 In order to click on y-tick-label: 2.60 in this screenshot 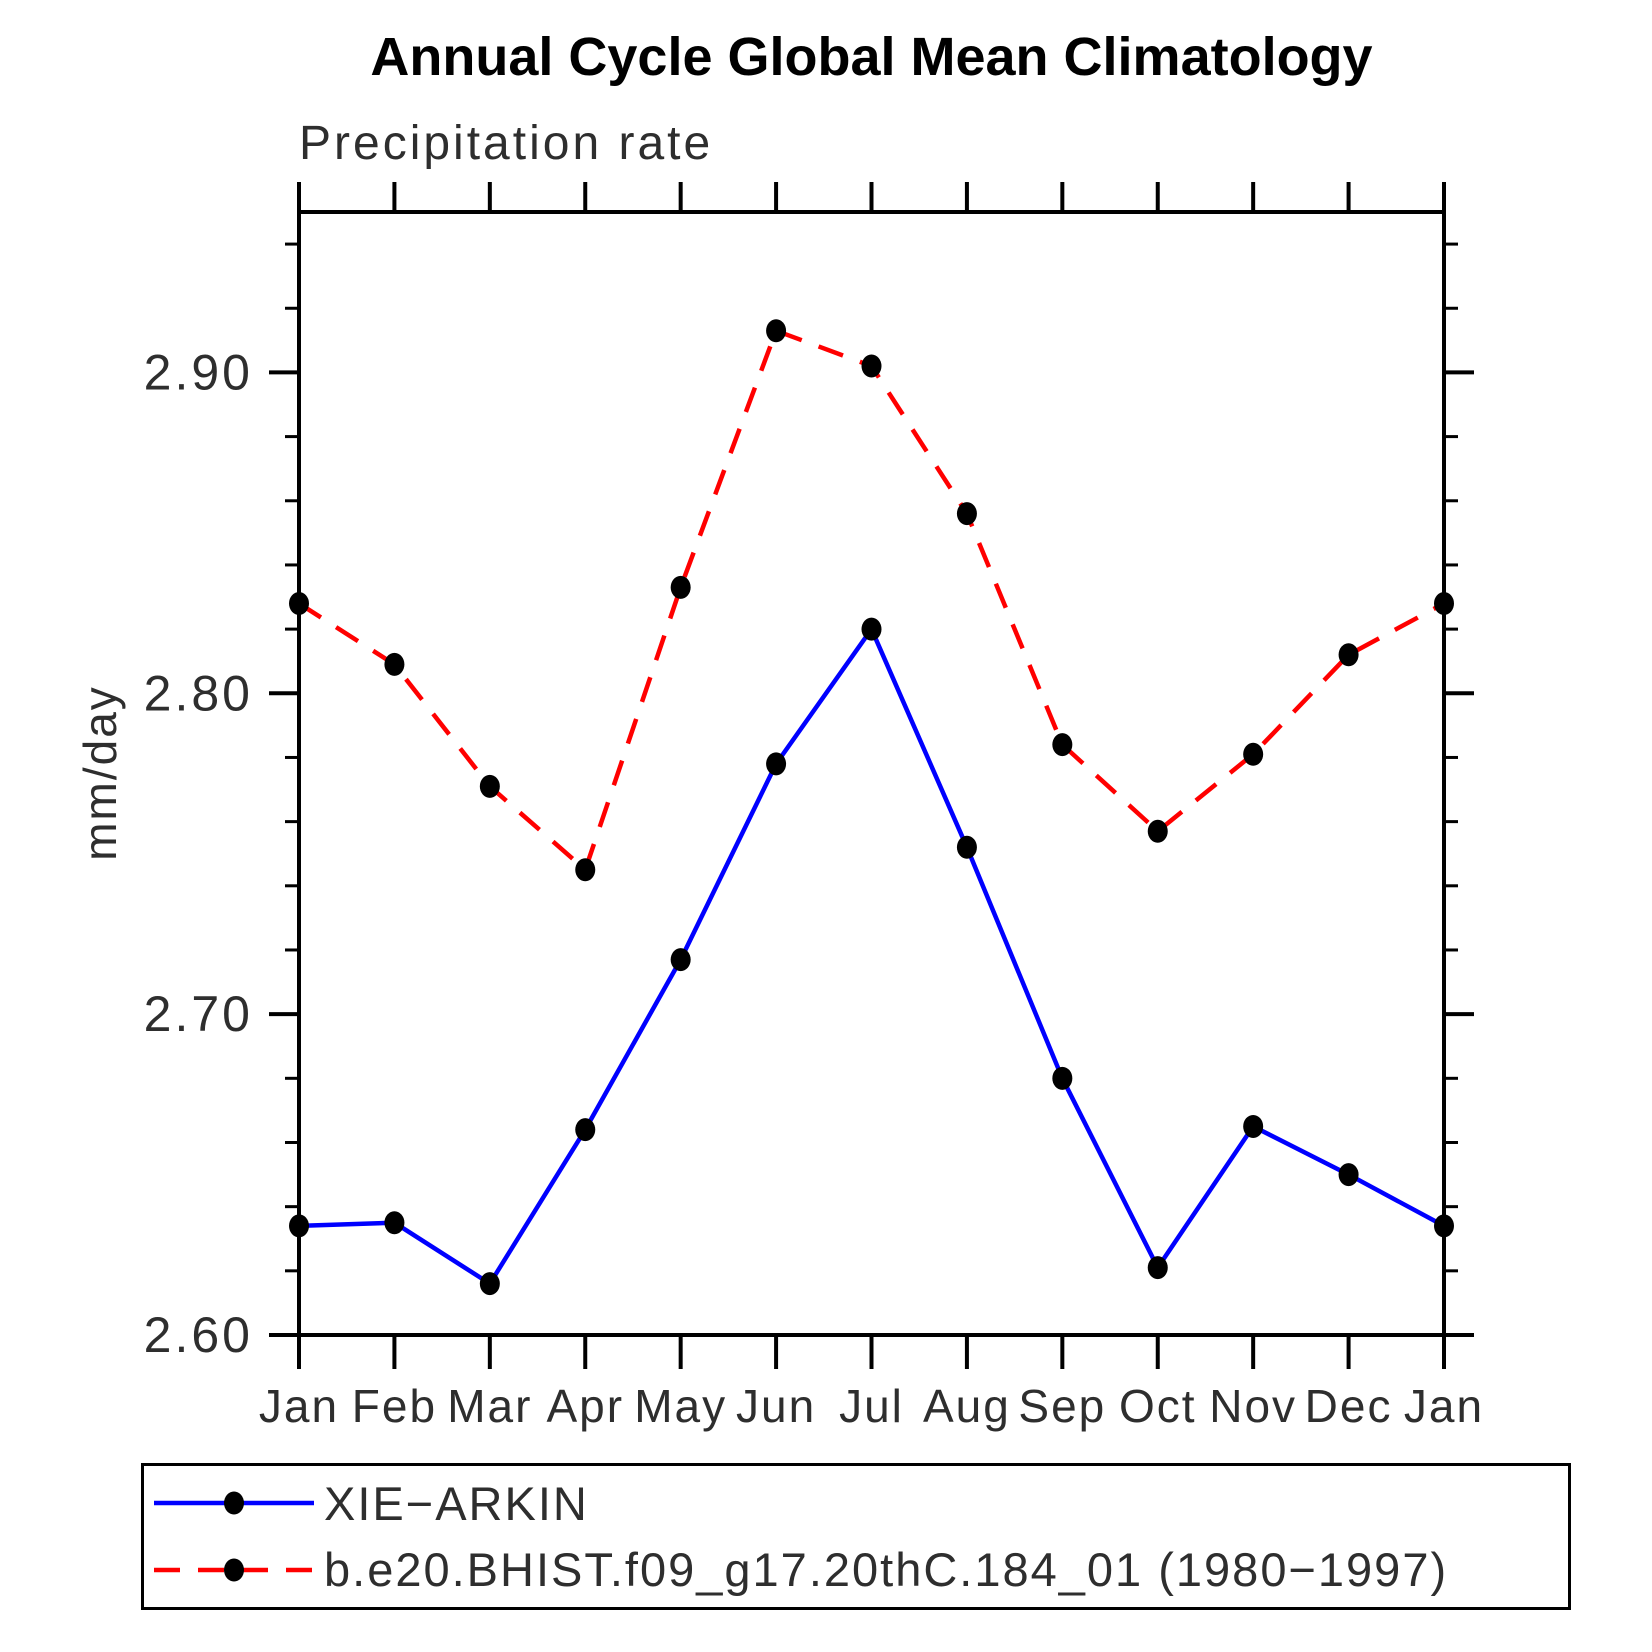, I will do `click(198, 1335)`.